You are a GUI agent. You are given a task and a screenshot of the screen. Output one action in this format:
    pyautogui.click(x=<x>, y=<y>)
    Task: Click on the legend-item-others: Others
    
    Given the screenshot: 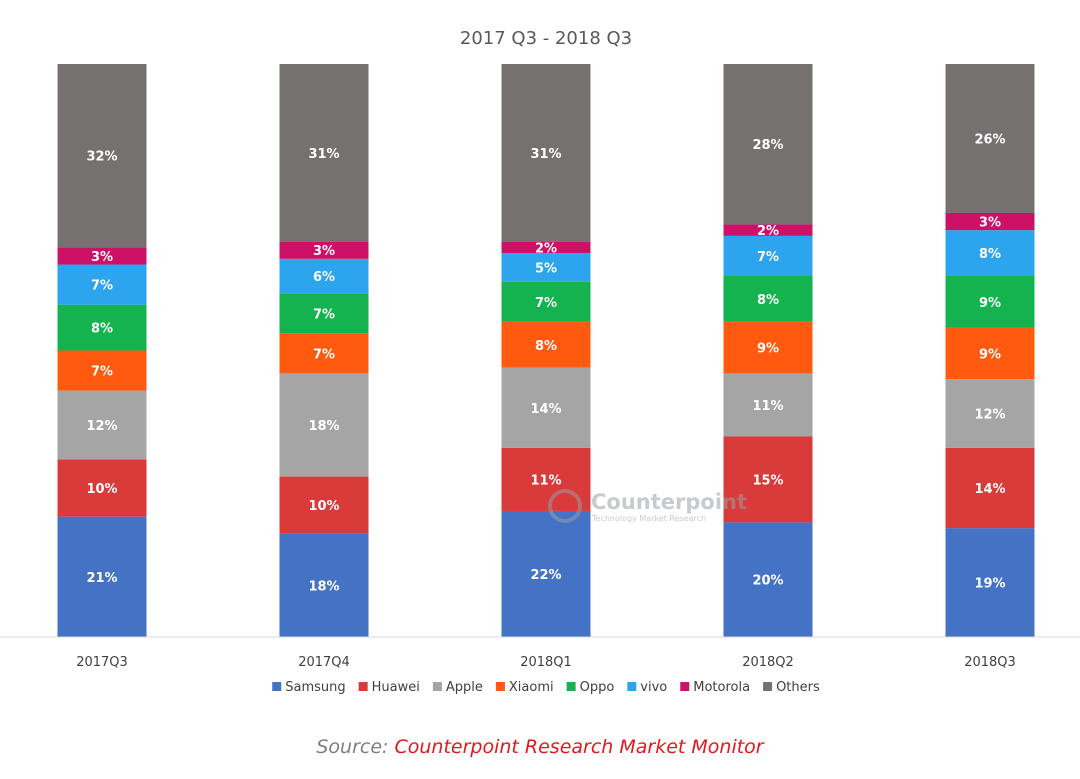 What is the action you would take?
    pyautogui.click(x=791, y=687)
    